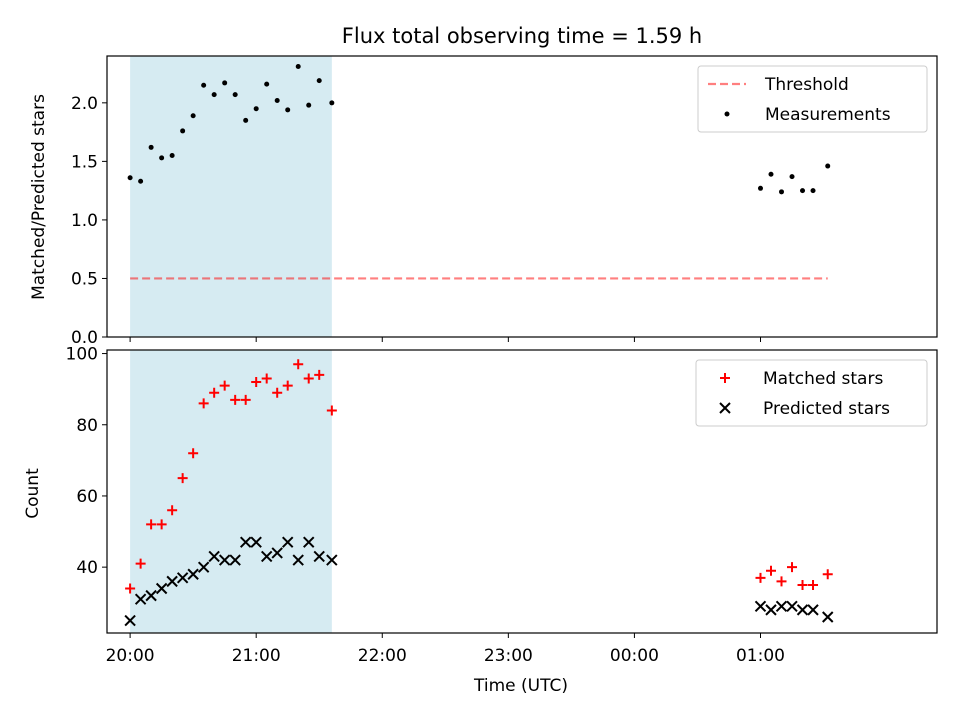 This screenshot has width=960, height=720. Describe the element at coordinates (130, 656) in the screenshot. I see `x-tick-label: 20:00` at that location.